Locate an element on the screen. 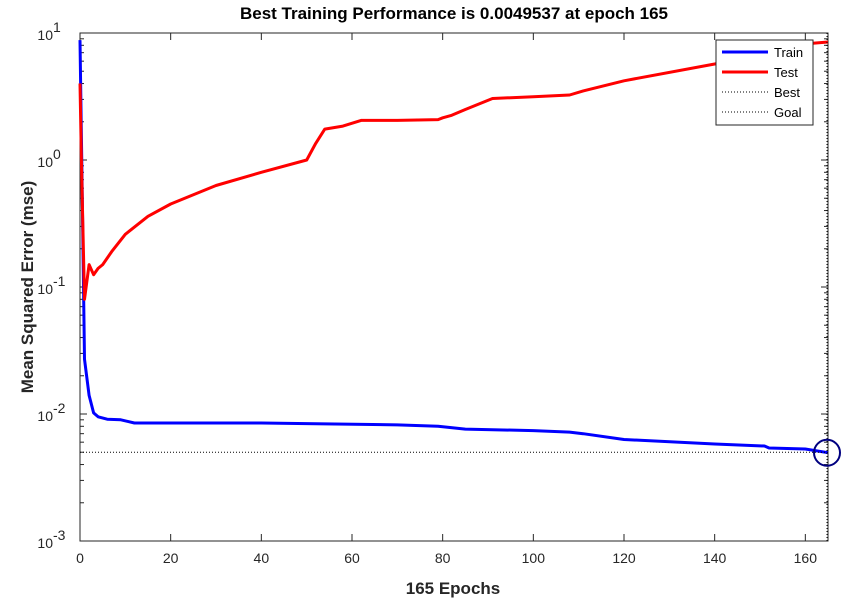 Image resolution: width=851 pixels, height=603 pixels. legend-train-label: Train is located at coordinates (788, 52).